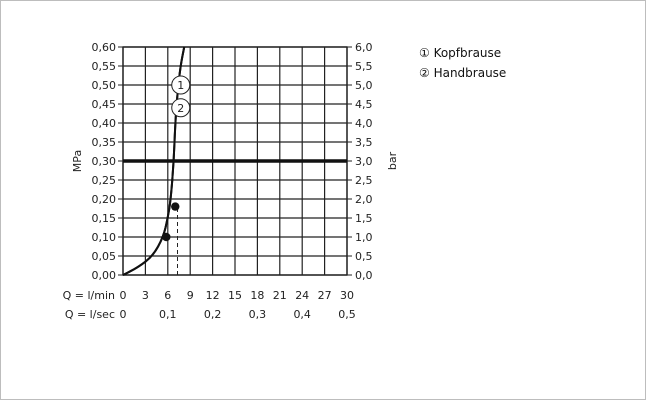 Image resolution: width=646 pixels, height=401 pixels. I want to click on x-lmin-tick-label: 12, so click(213, 295).